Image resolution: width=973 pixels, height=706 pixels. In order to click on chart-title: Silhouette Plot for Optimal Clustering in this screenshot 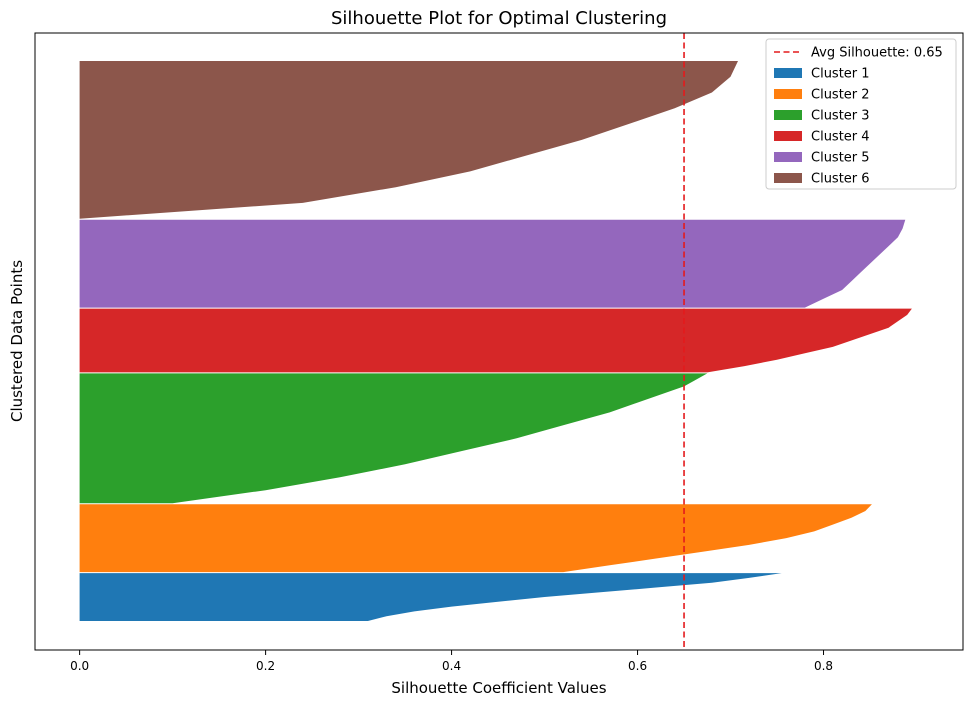, I will do `click(499, 18)`.